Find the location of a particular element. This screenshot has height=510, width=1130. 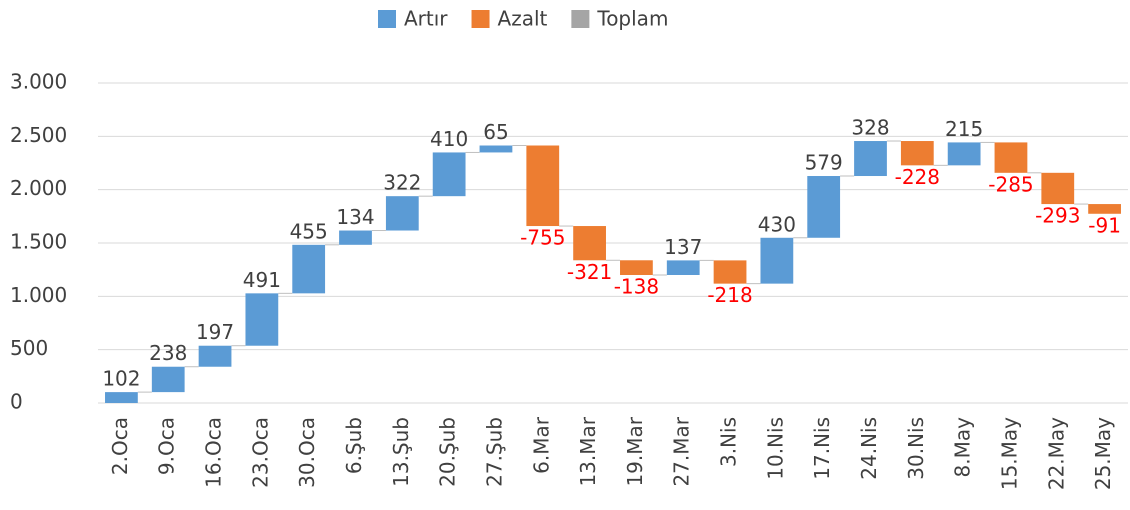

value-label: 322 is located at coordinates (402, 183).